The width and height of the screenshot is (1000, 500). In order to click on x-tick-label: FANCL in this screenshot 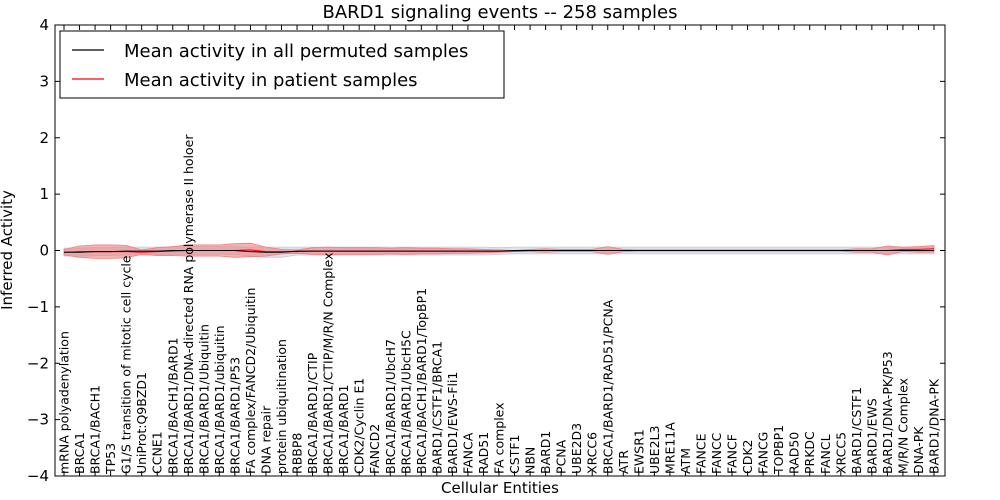, I will do `click(825, 454)`.